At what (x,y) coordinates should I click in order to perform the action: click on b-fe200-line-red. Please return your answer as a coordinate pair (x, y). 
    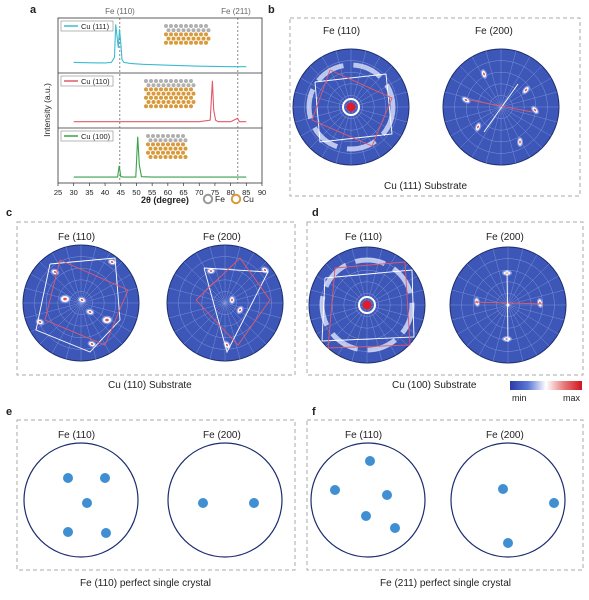
    Looking at the image, I should click on (501, 106).